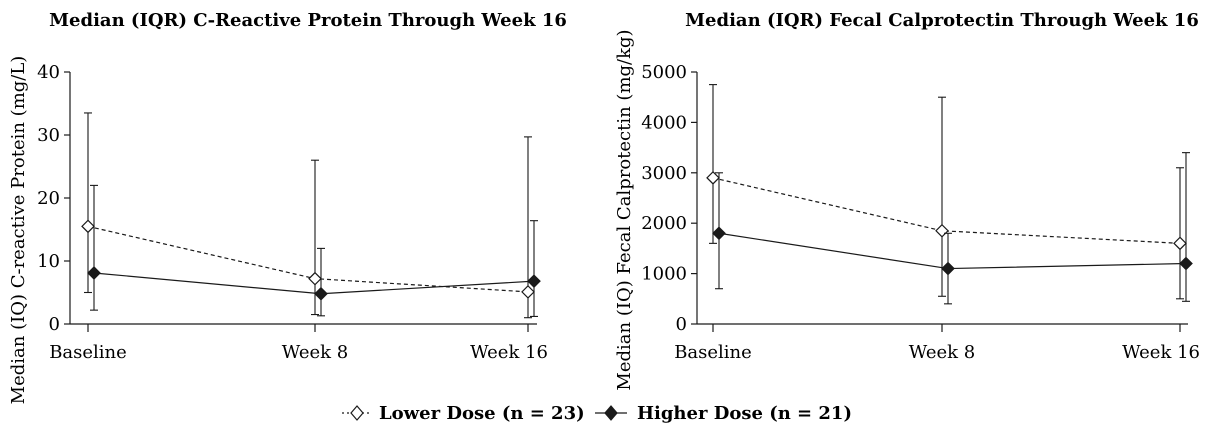  What do you see at coordinates (664, 223) in the screenshot?
I see `y-tick-label: 2000` at bounding box center [664, 223].